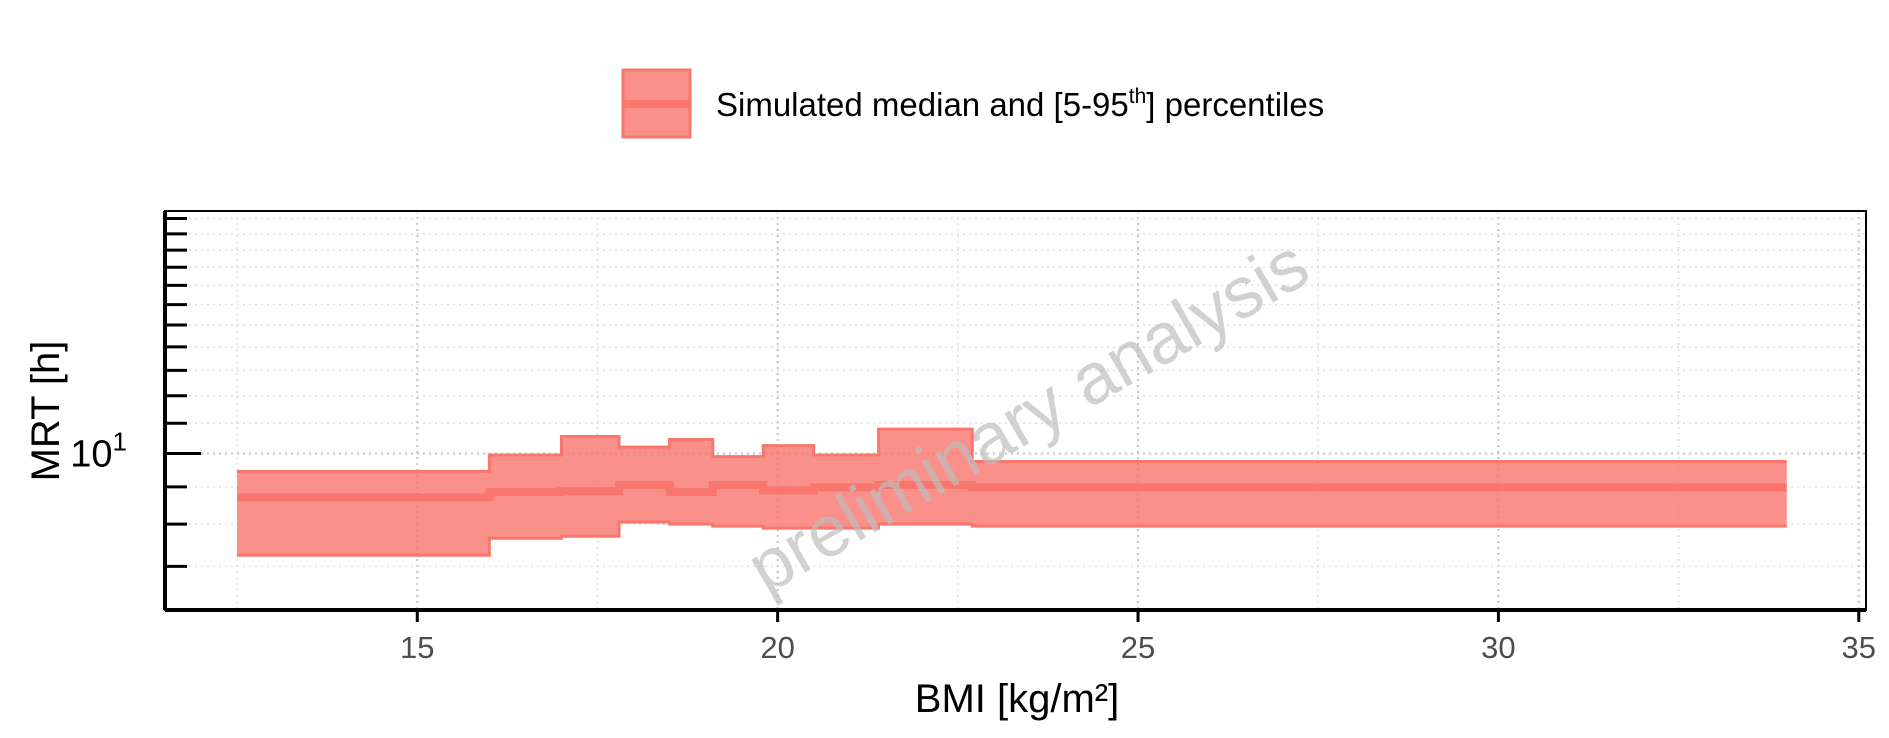 This screenshot has height=738, width=1889. What do you see at coordinates (1012, 450) in the screenshot?
I see `p95-step-line` at bounding box center [1012, 450].